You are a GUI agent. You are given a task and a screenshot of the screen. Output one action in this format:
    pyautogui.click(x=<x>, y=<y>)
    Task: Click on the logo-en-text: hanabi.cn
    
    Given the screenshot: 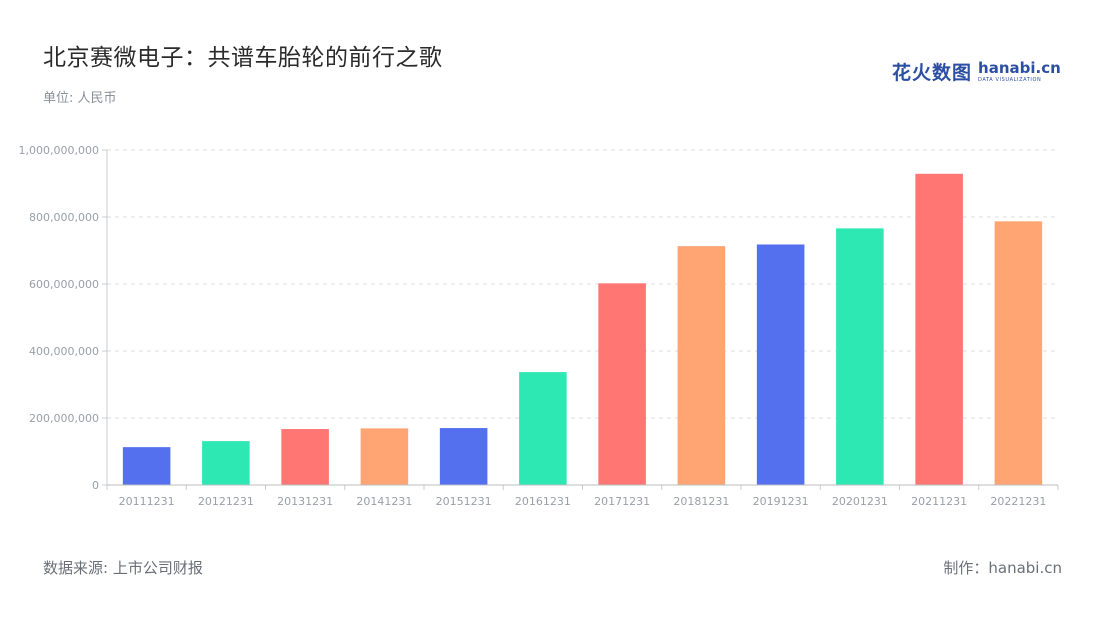 What is the action you would take?
    pyautogui.click(x=1019, y=67)
    